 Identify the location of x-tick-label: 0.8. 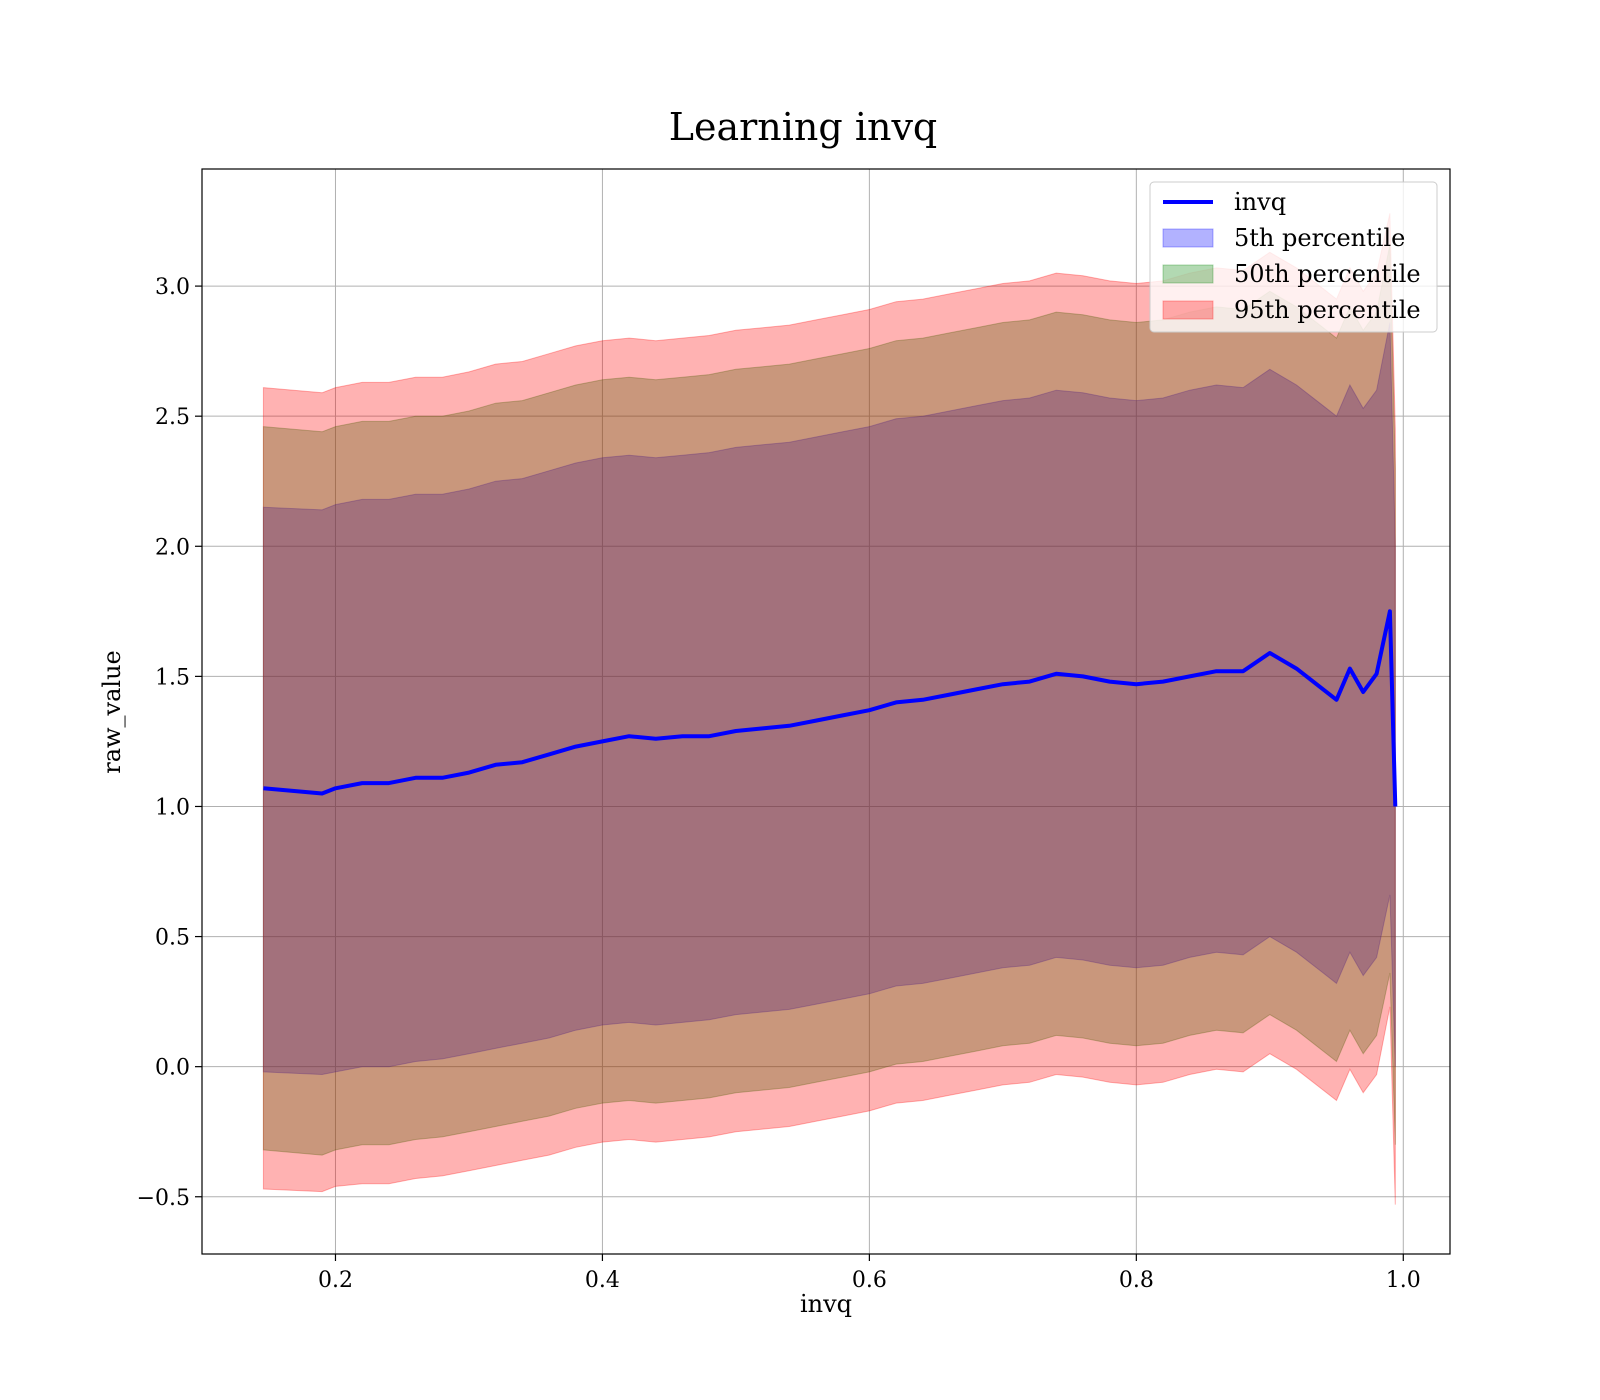
(1136, 1280).